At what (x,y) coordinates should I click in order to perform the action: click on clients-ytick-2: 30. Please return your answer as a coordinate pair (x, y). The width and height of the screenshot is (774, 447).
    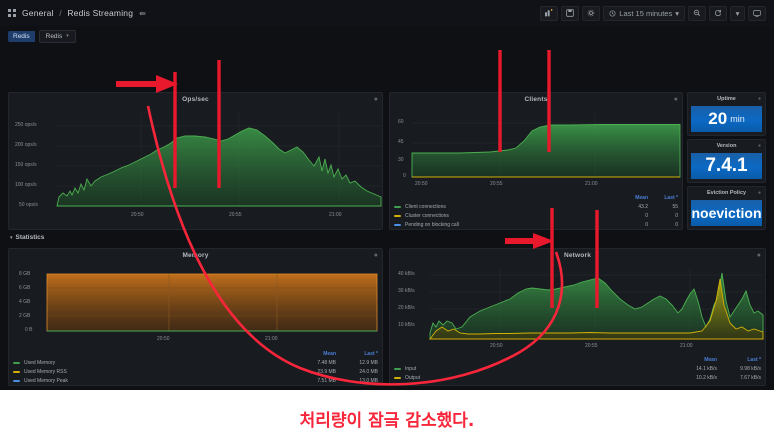
    Looking at the image, I should click on (401, 160).